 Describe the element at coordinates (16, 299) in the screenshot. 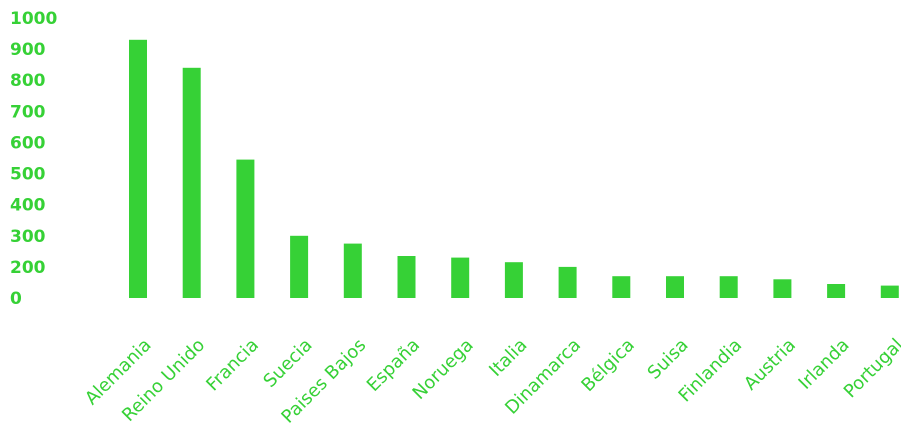

I see `y-tick-label: 0` at that location.